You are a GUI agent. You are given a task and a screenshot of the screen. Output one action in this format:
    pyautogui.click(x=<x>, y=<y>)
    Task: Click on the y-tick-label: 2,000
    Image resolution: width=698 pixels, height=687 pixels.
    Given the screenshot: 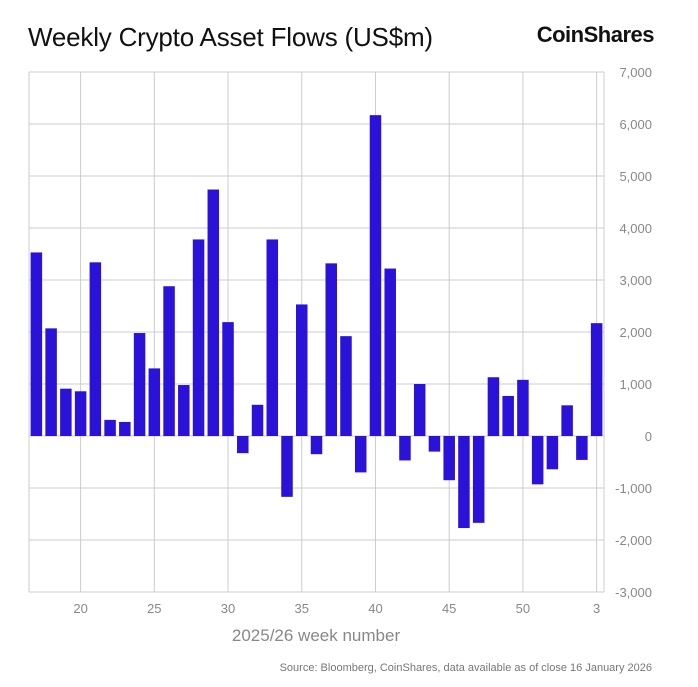 What is the action you would take?
    pyautogui.click(x=635, y=332)
    